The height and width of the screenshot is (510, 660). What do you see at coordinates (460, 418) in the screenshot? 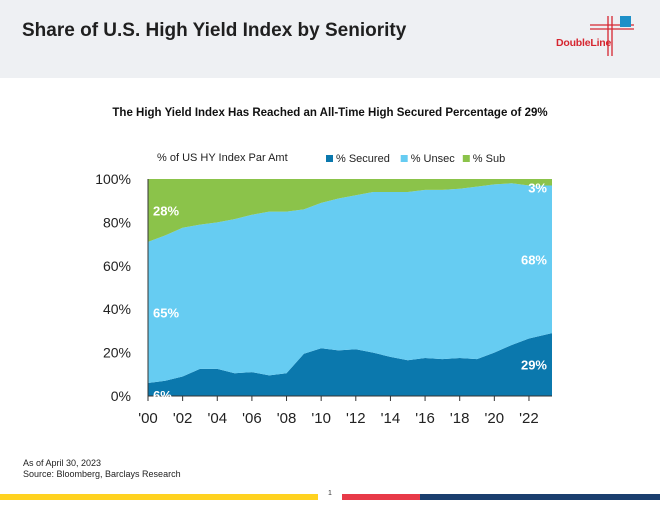
I see `x-tick-label: '18` at bounding box center [460, 418].